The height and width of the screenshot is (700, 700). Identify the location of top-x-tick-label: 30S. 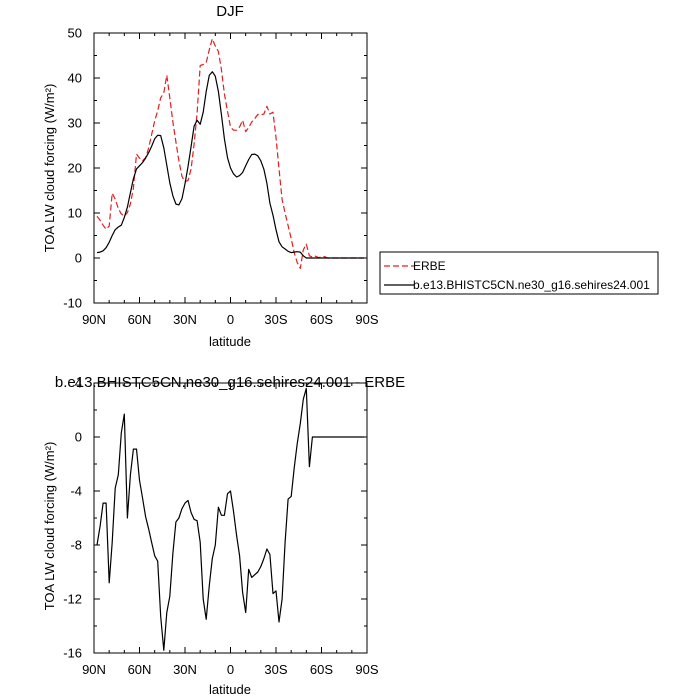
(275, 319).